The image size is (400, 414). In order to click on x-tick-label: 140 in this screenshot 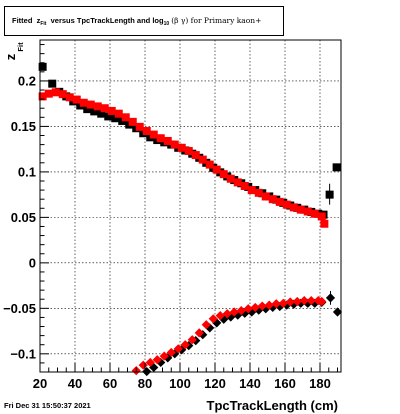, I will do `click(250, 383)`.